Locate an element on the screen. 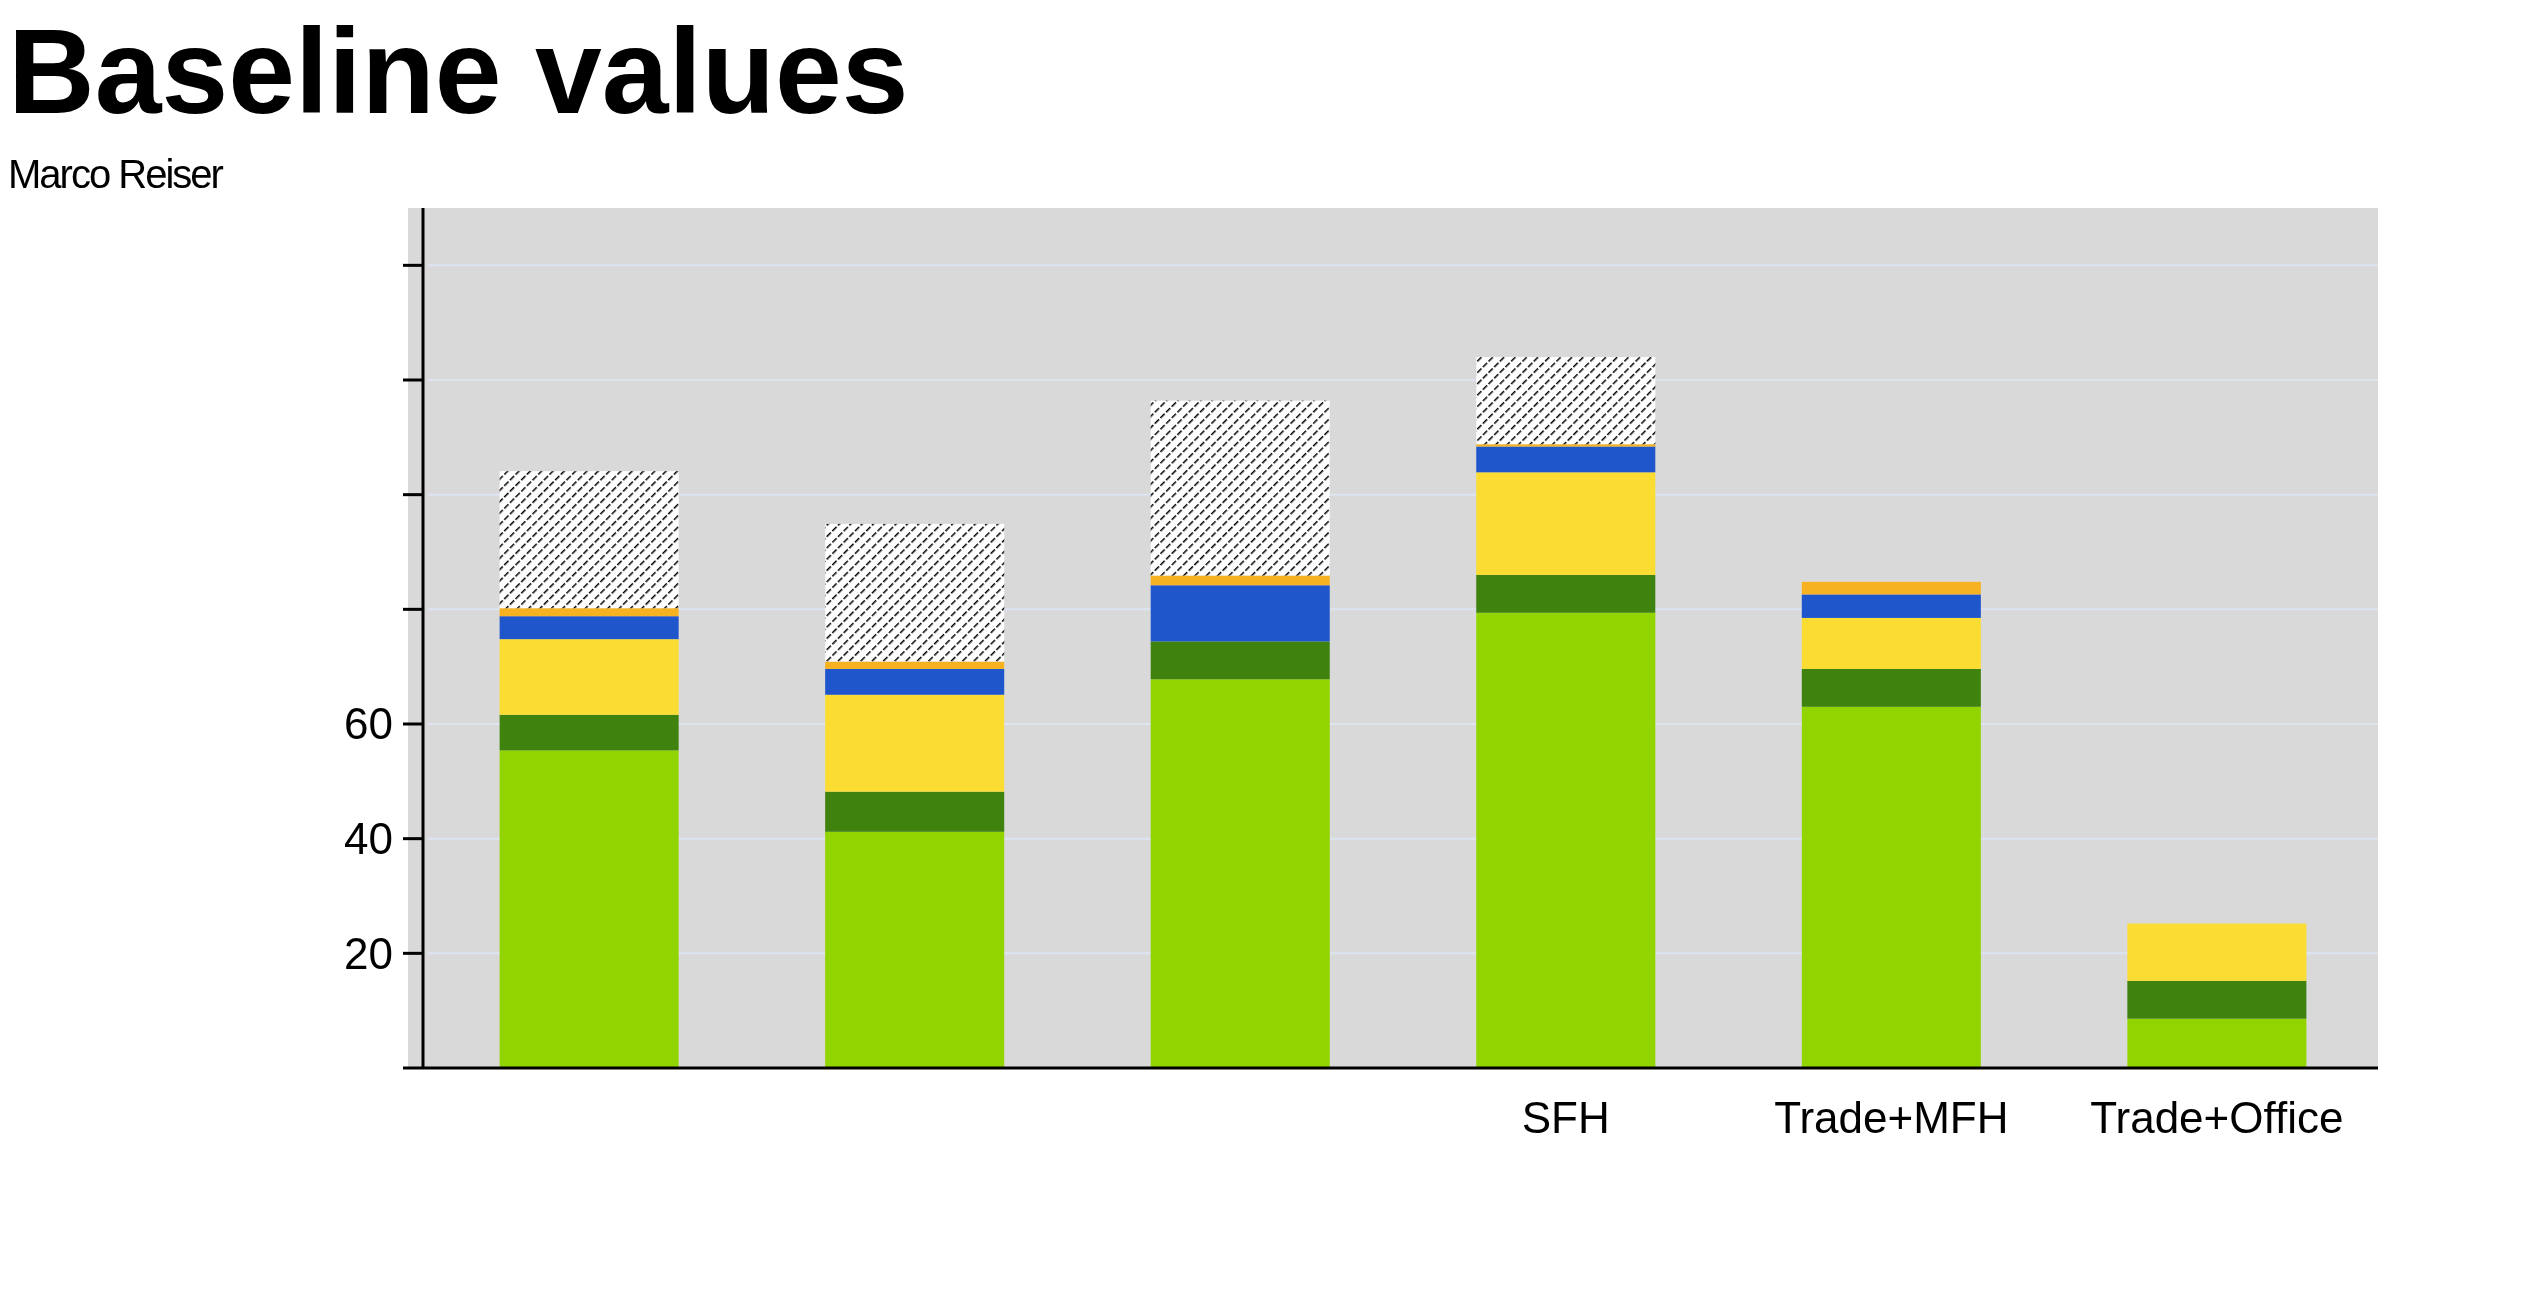  x-tick-label: Trade+MFH is located at coordinates (1891, 1117).